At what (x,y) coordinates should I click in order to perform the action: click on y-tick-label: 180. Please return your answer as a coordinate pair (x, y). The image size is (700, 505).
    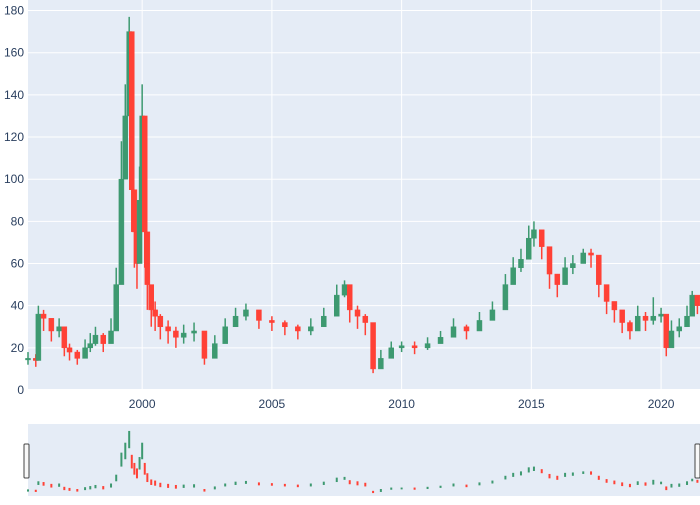
    Looking at the image, I should click on (14, 11).